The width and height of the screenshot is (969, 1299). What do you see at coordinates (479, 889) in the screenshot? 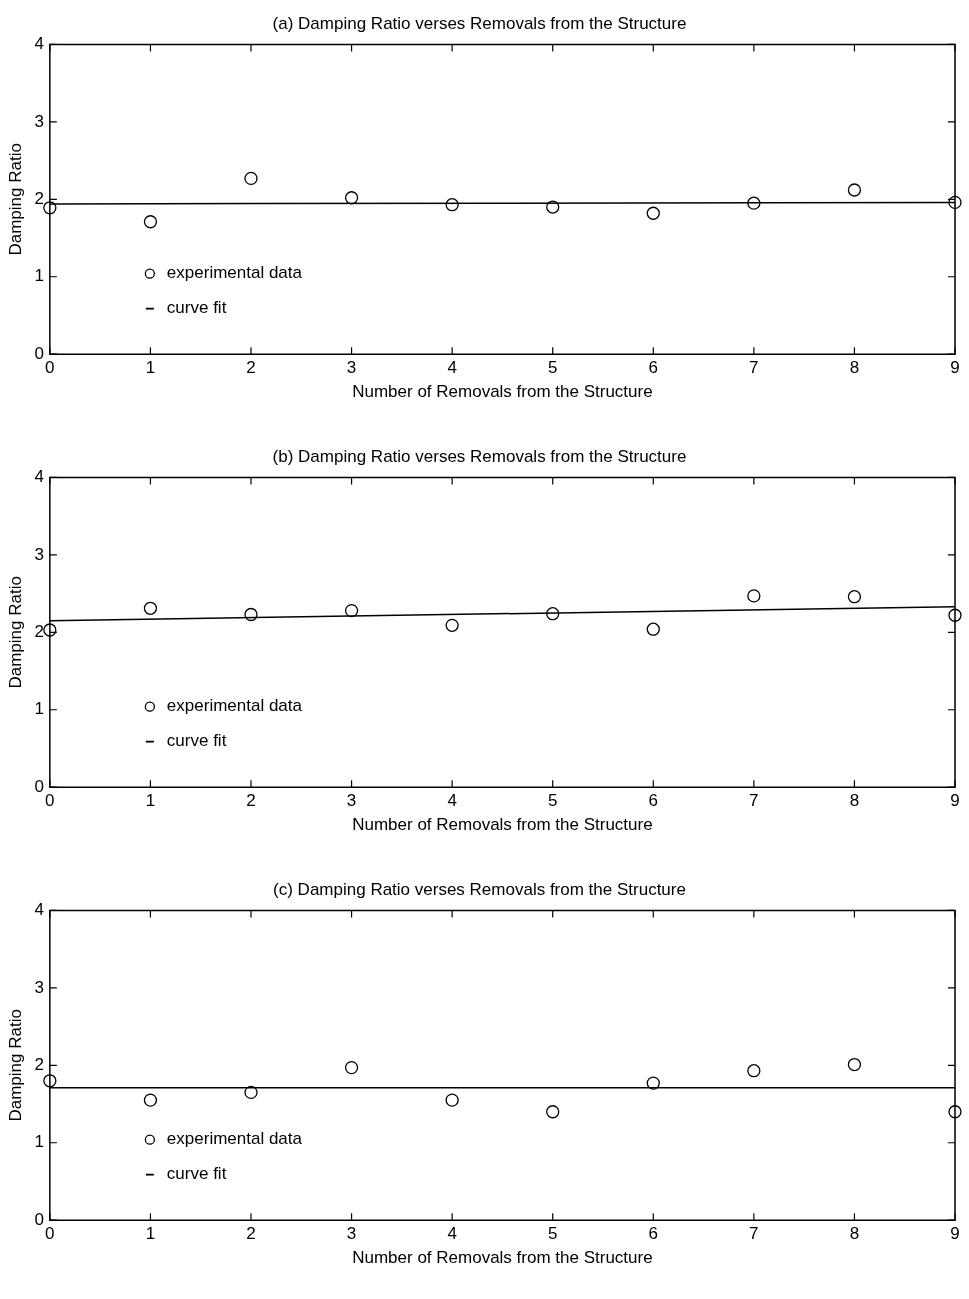
I see `chart-title: (c) Damping Ratio verses Removals from the Structure` at bounding box center [479, 889].